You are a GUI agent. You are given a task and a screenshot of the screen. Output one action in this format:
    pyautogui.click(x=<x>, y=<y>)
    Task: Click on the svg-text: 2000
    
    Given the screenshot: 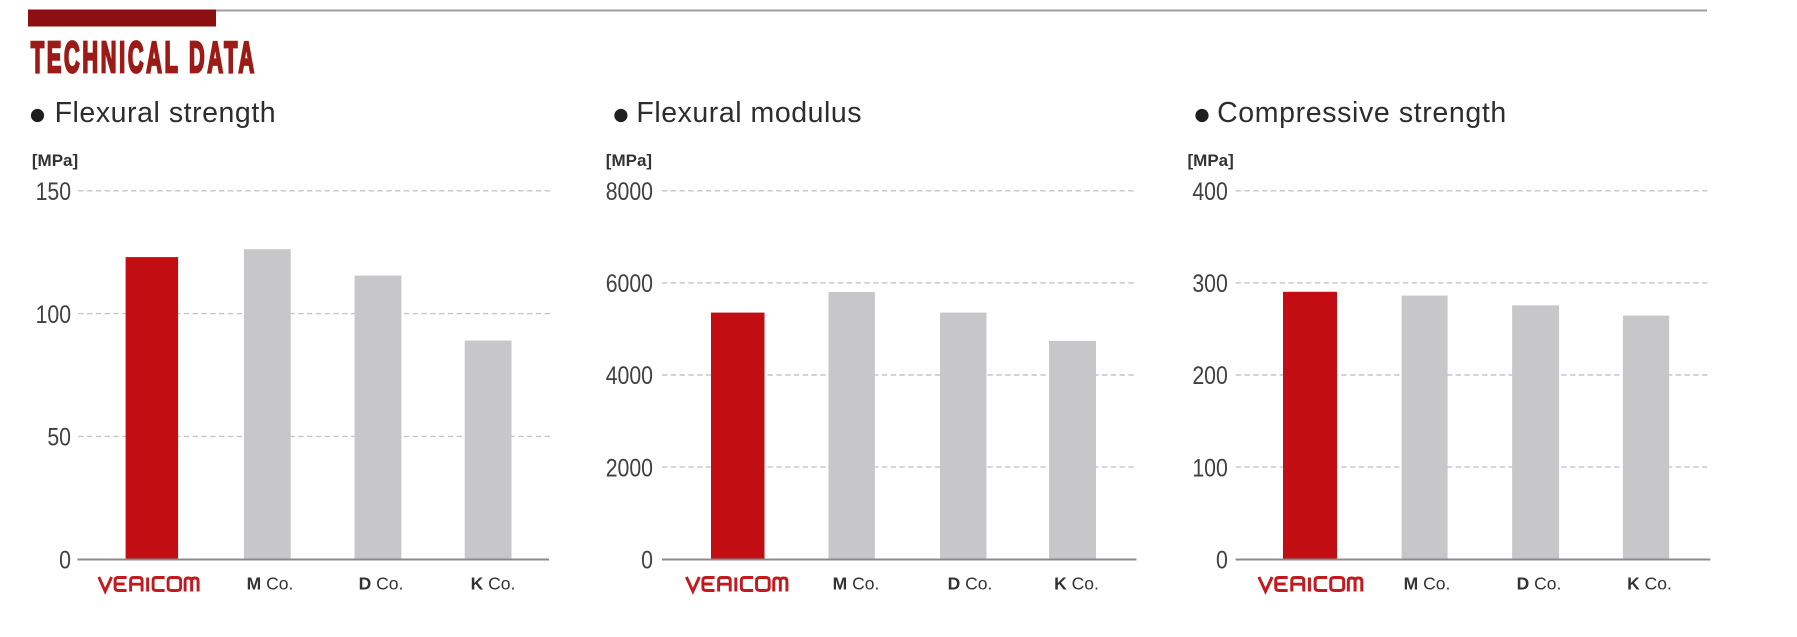 What is the action you would take?
    pyautogui.click(x=629, y=468)
    